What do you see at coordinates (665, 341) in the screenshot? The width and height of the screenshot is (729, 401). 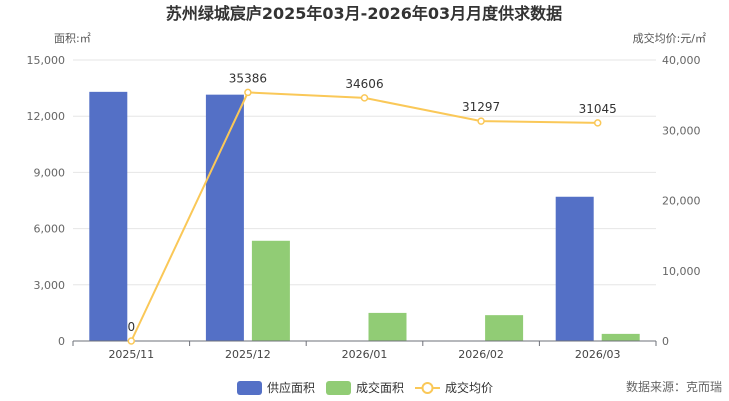 I see `right-tick-label: 0` at bounding box center [665, 341].